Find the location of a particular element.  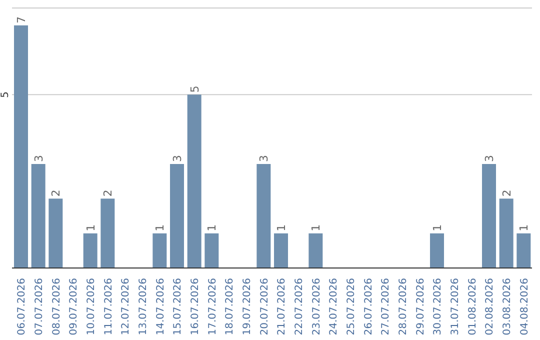

x-tick-label: 26.07.2026 is located at coordinates (368, 307).